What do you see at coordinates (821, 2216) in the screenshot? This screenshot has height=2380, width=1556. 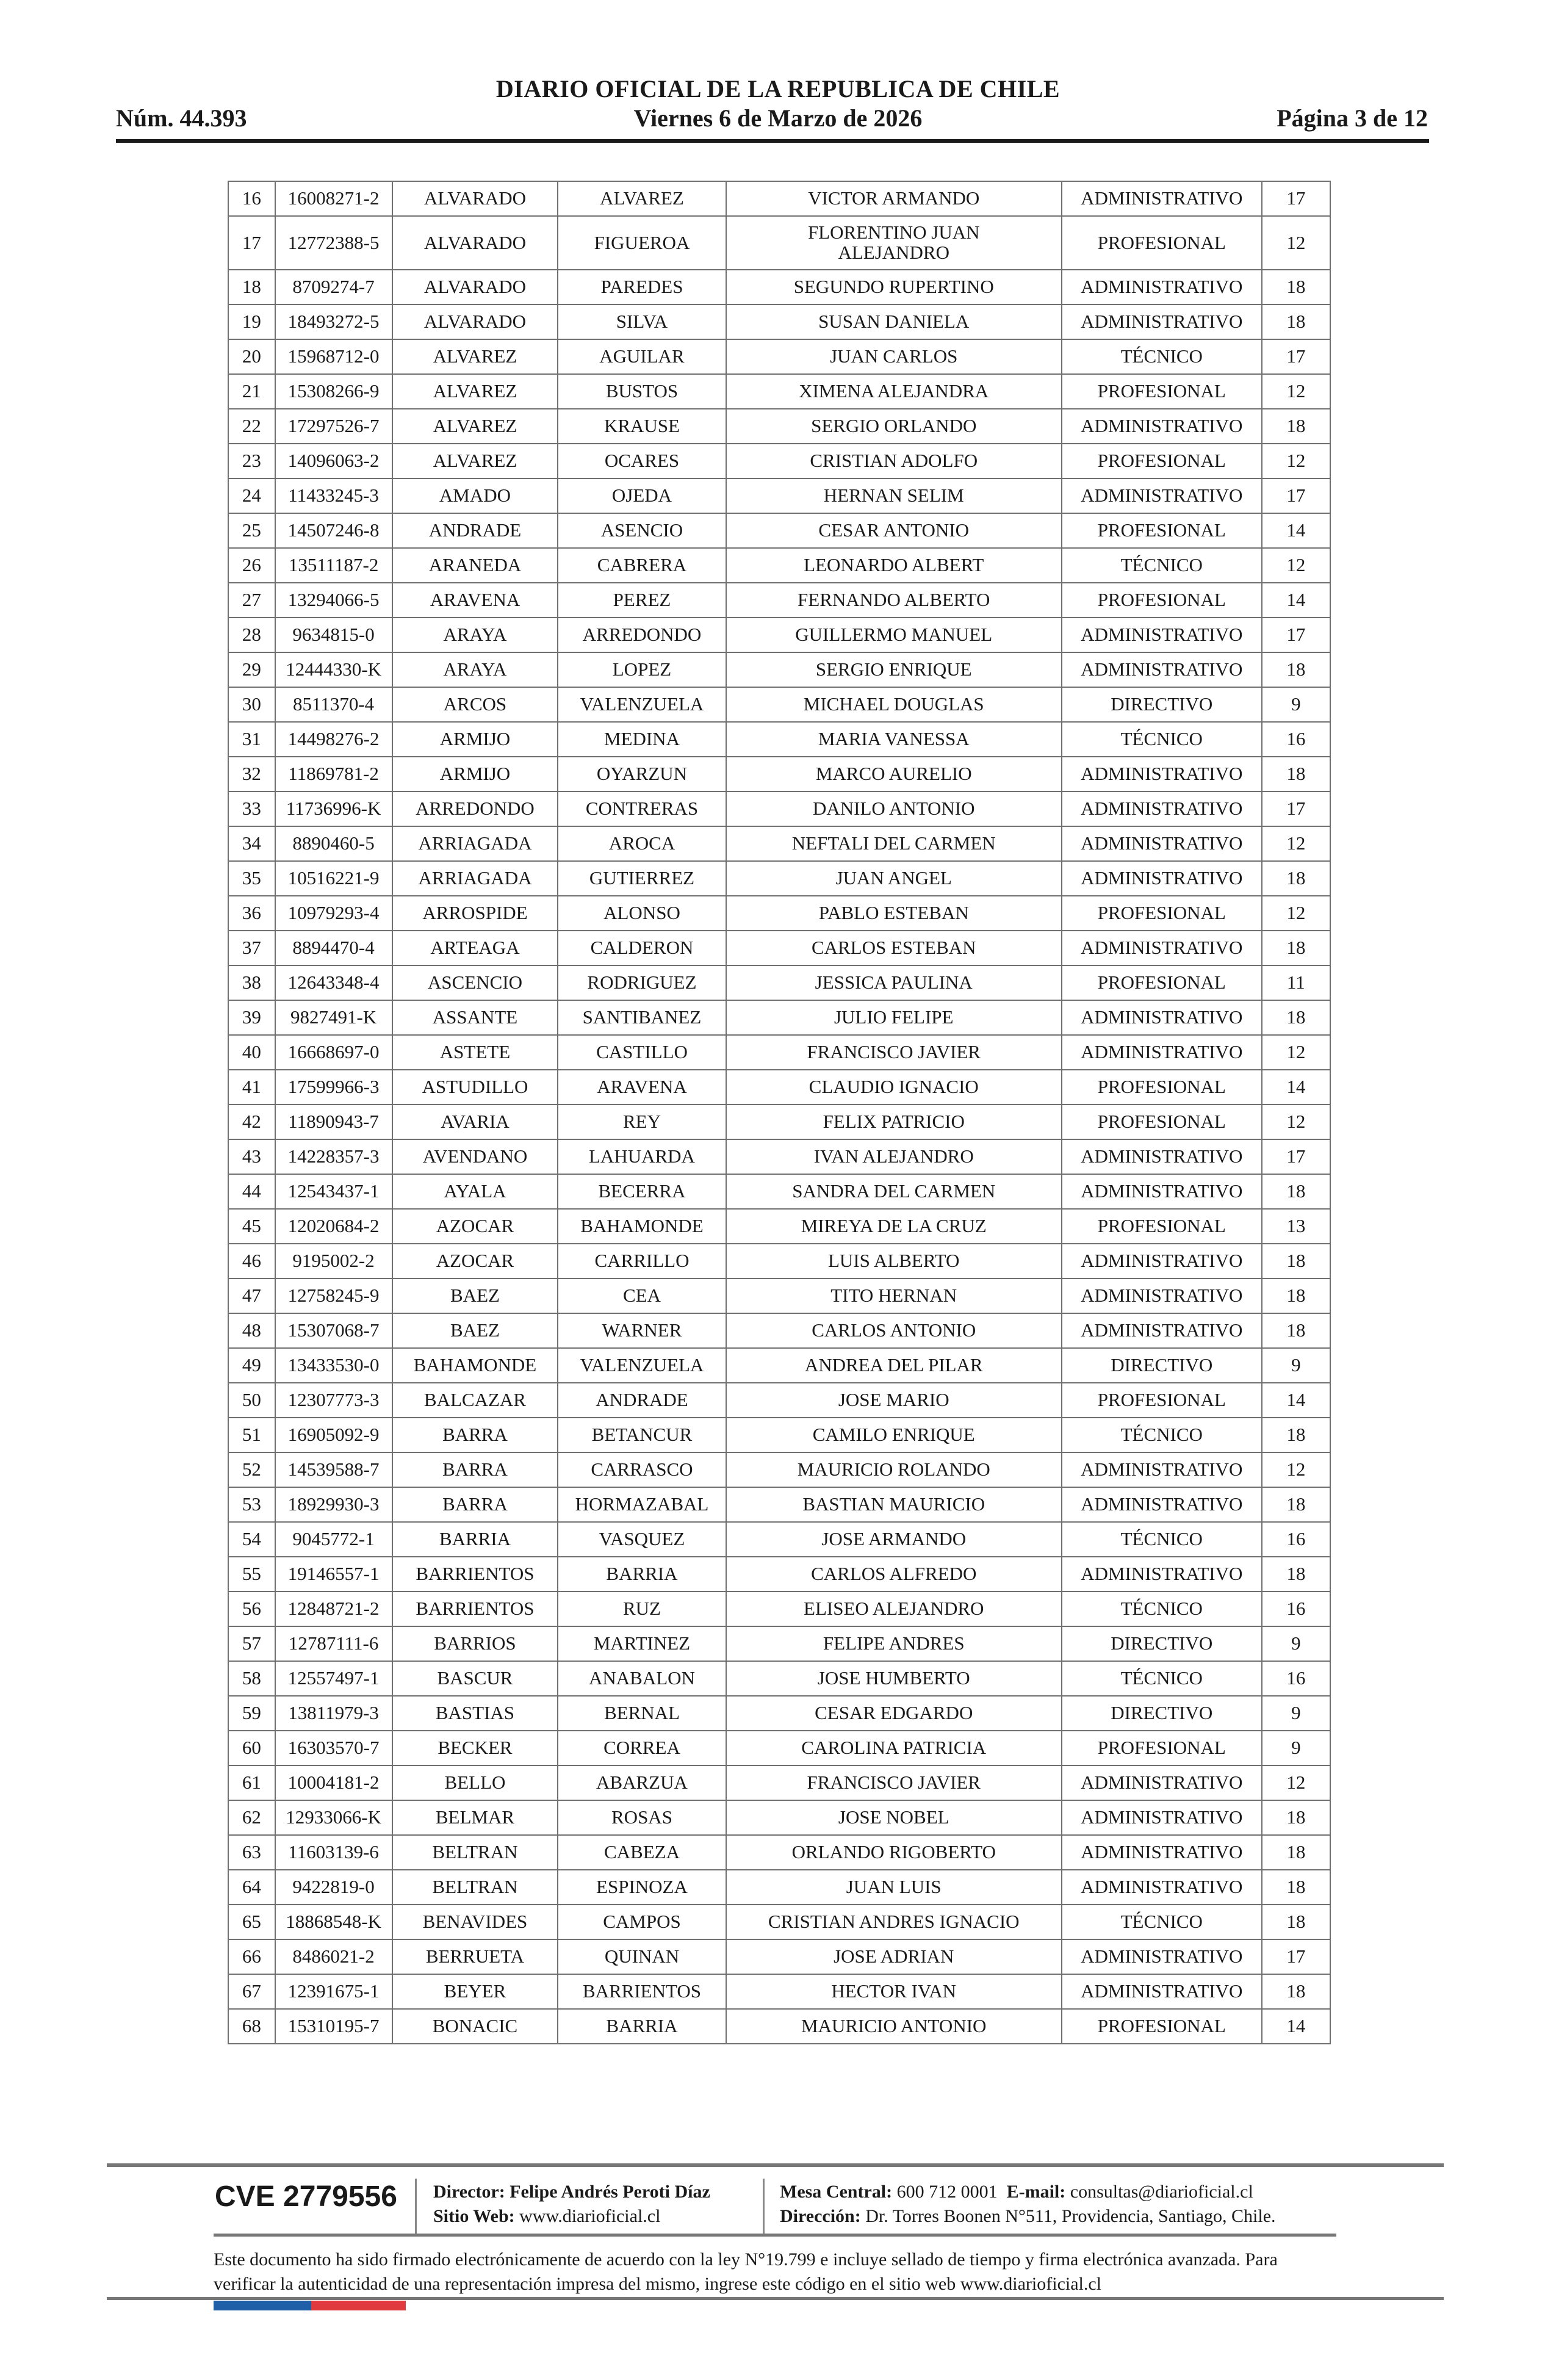 I see `address-label: Dirección:` at bounding box center [821, 2216].